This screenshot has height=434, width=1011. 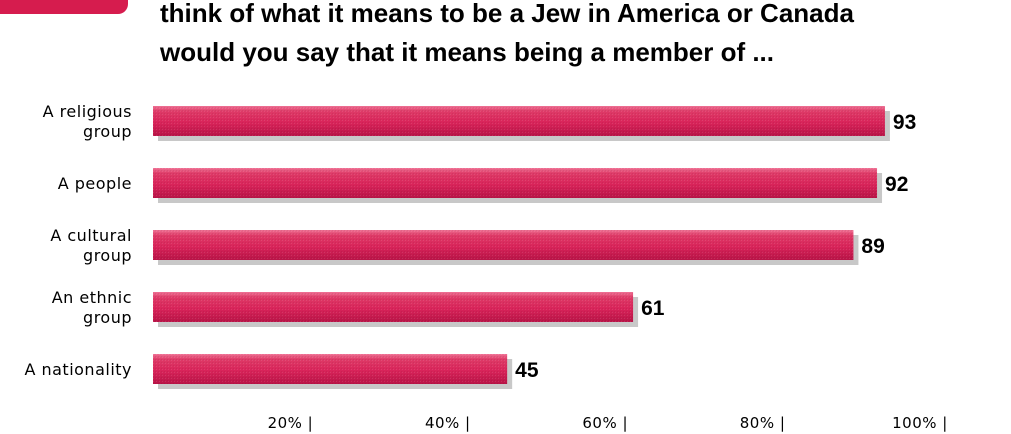 What do you see at coordinates (872, 246) in the screenshot?
I see `bar-value-label: 89` at bounding box center [872, 246].